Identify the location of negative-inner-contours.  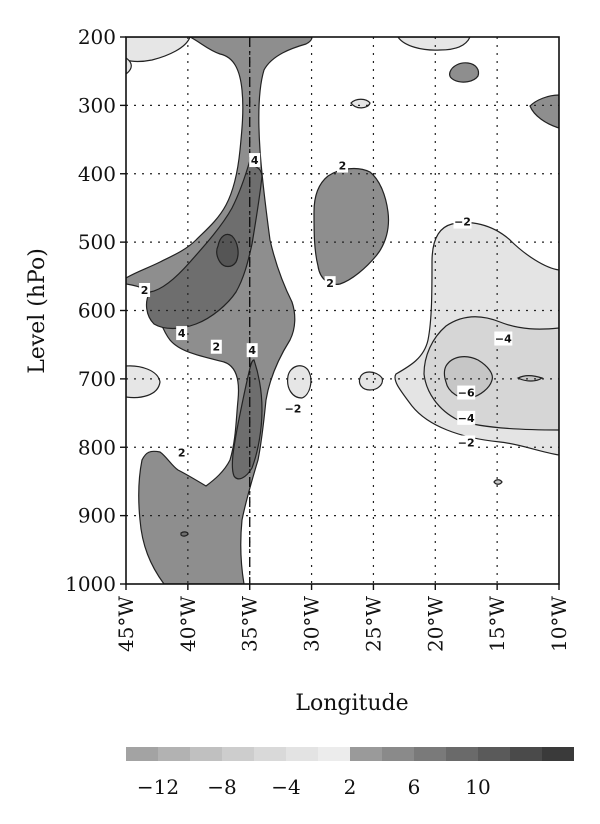
(491, 373).